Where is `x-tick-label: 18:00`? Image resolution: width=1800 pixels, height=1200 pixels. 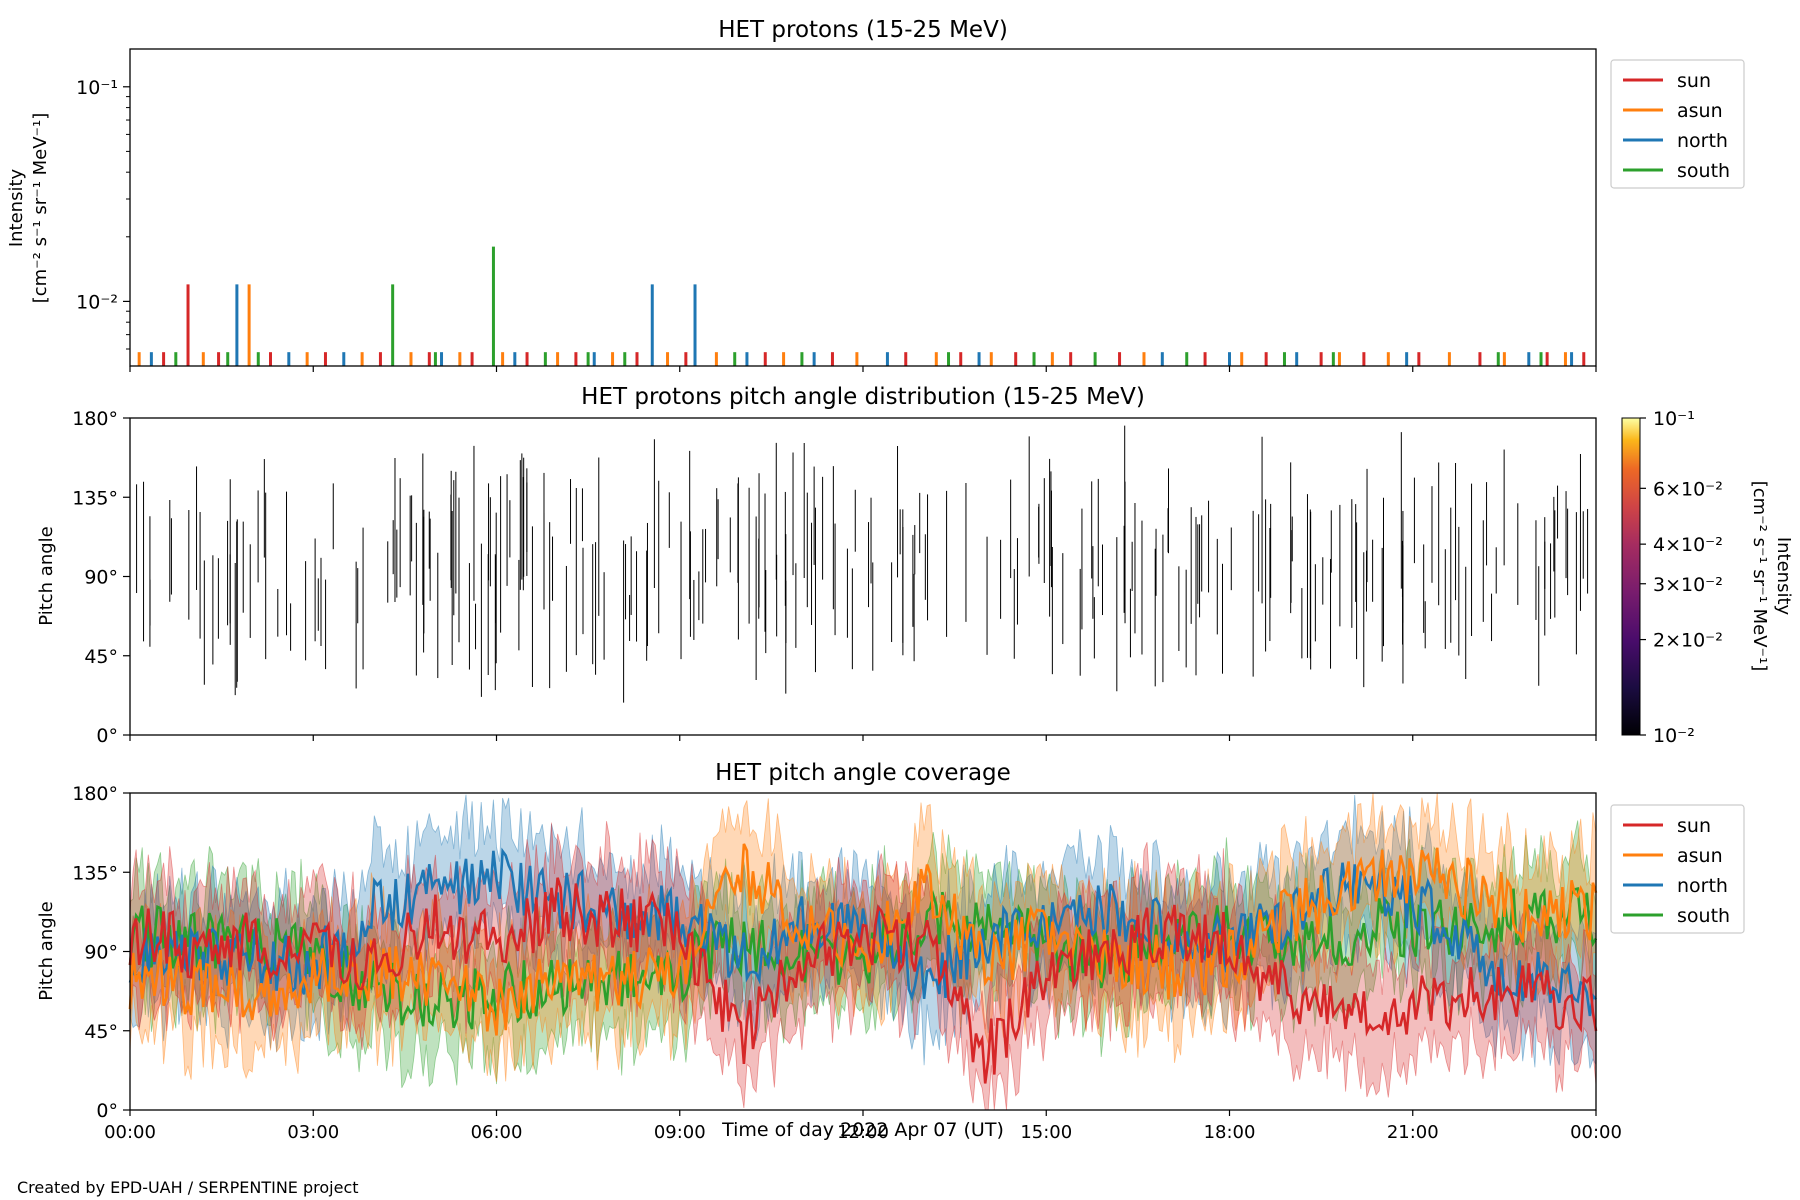 x-tick-label: 18:00 is located at coordinates (1230, 1132).